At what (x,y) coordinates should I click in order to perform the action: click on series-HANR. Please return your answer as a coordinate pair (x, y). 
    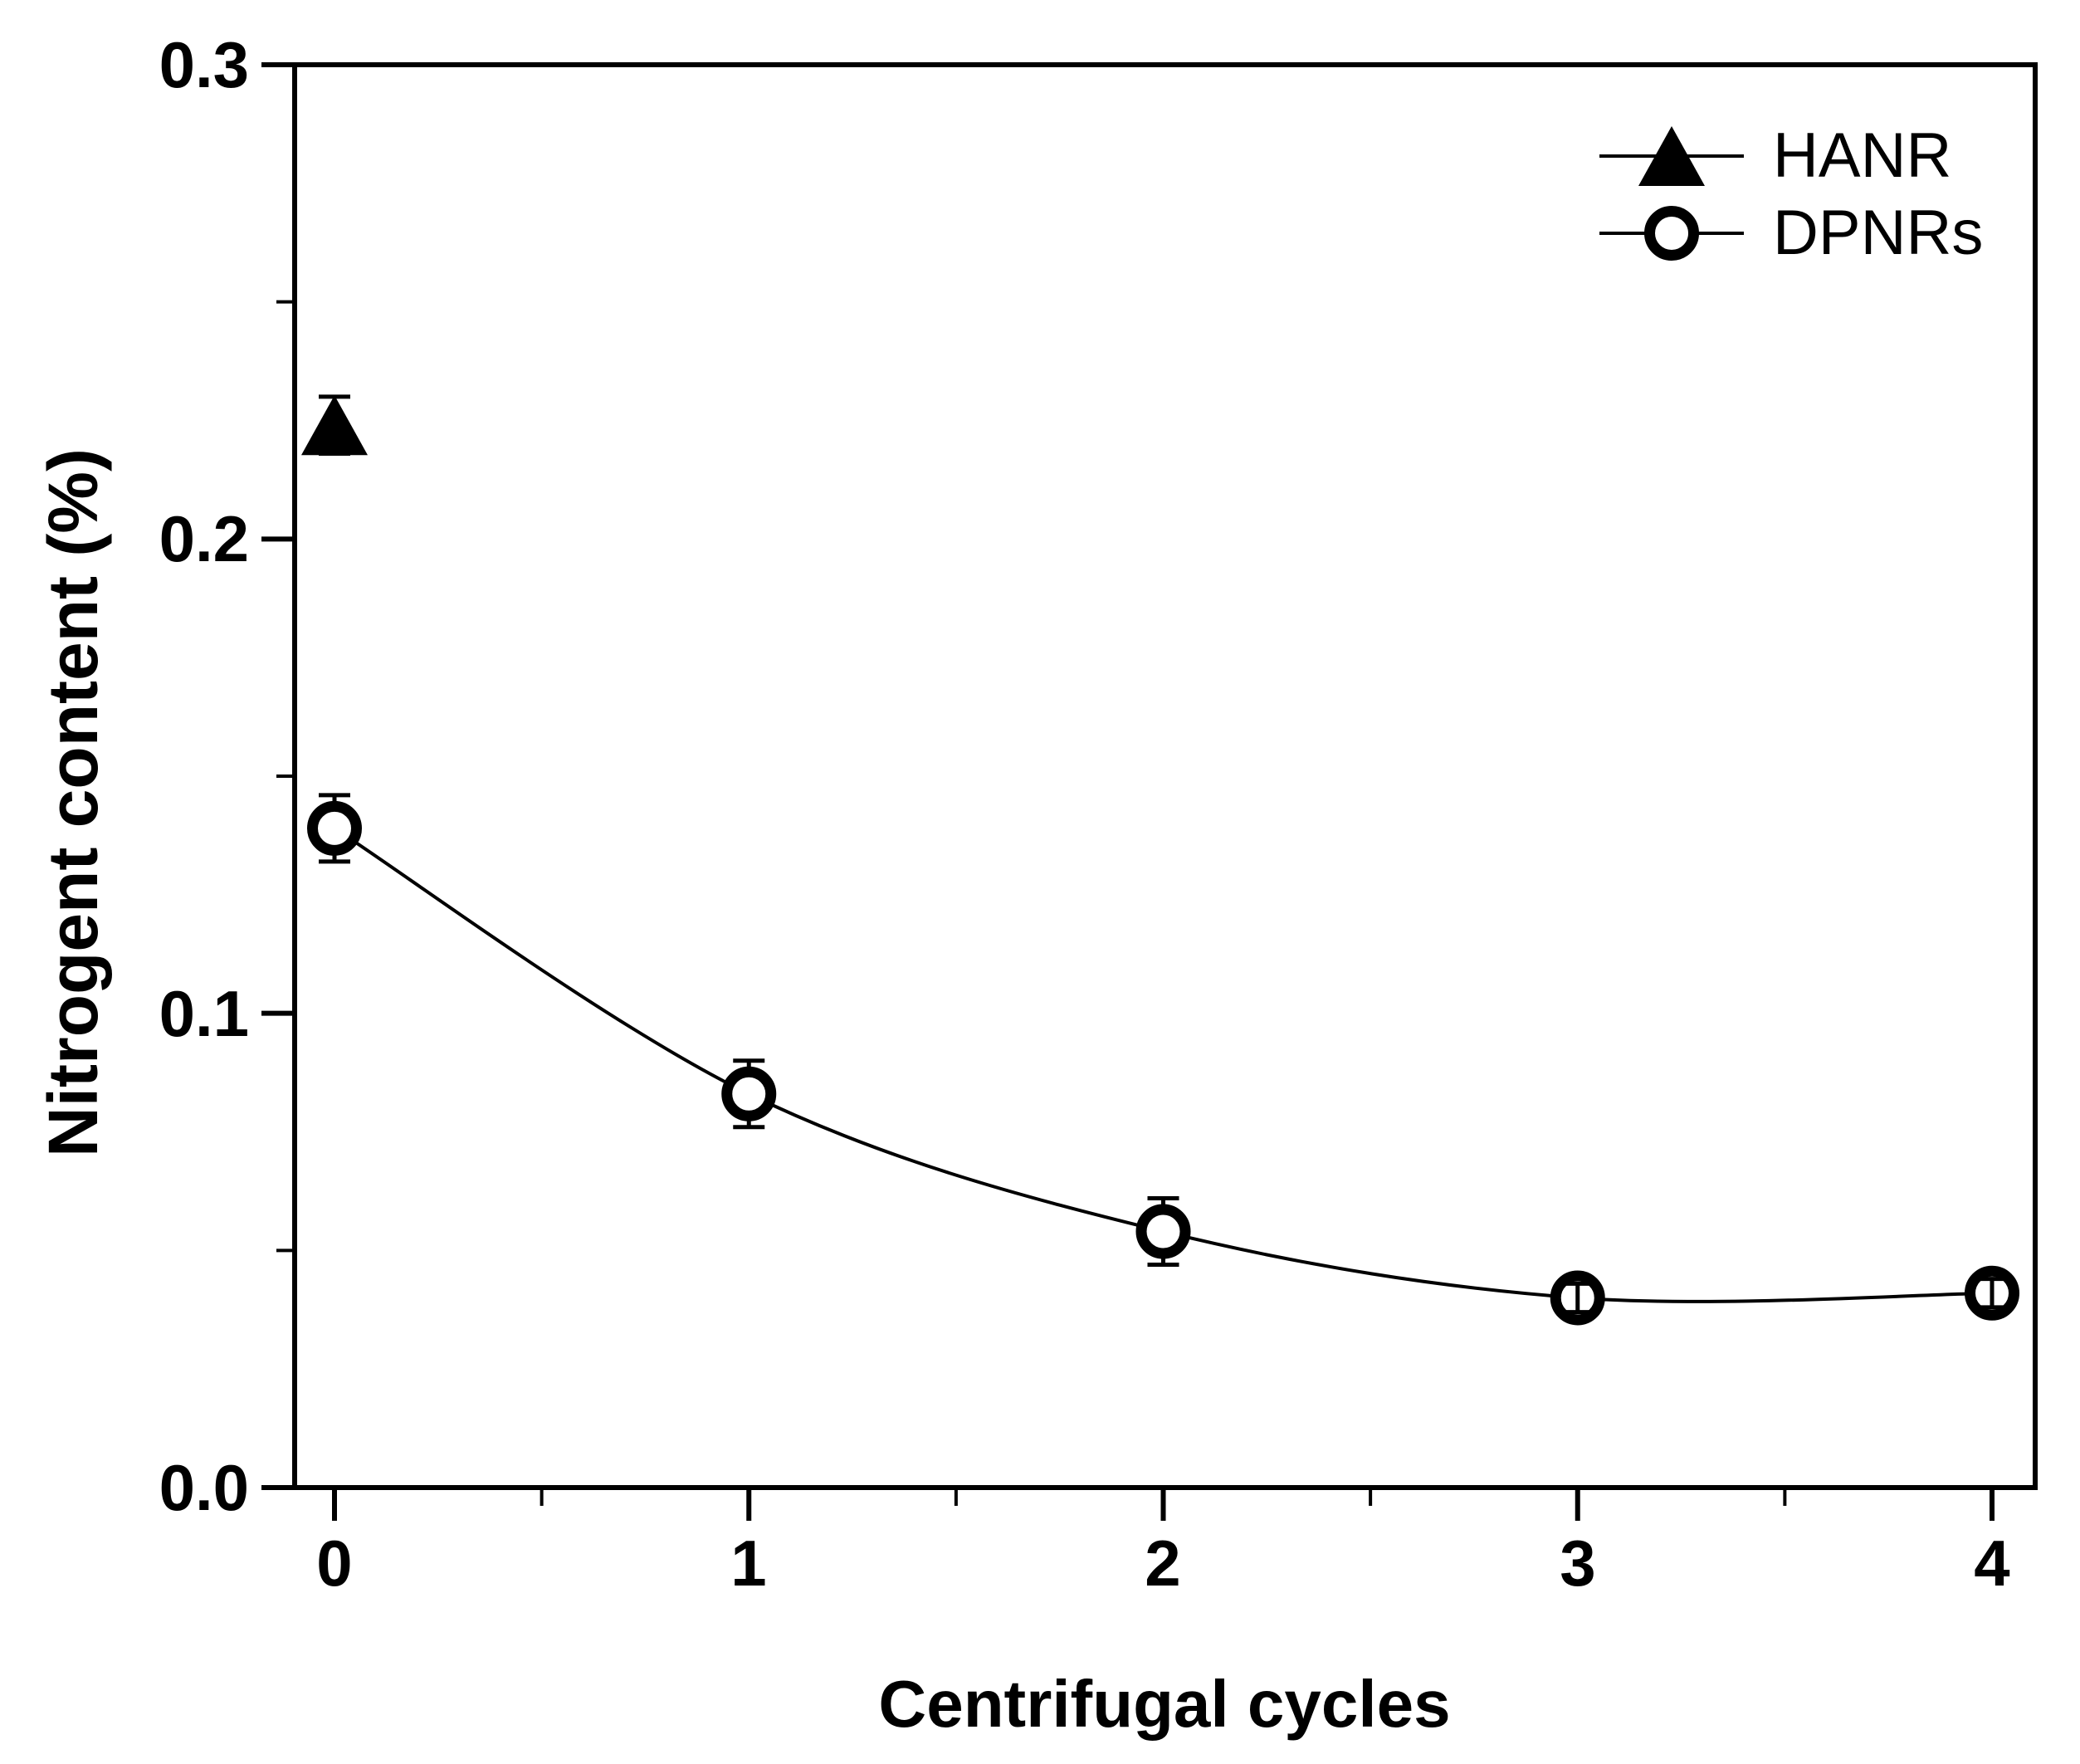
    Looking at the image, I should click on (334, 425).